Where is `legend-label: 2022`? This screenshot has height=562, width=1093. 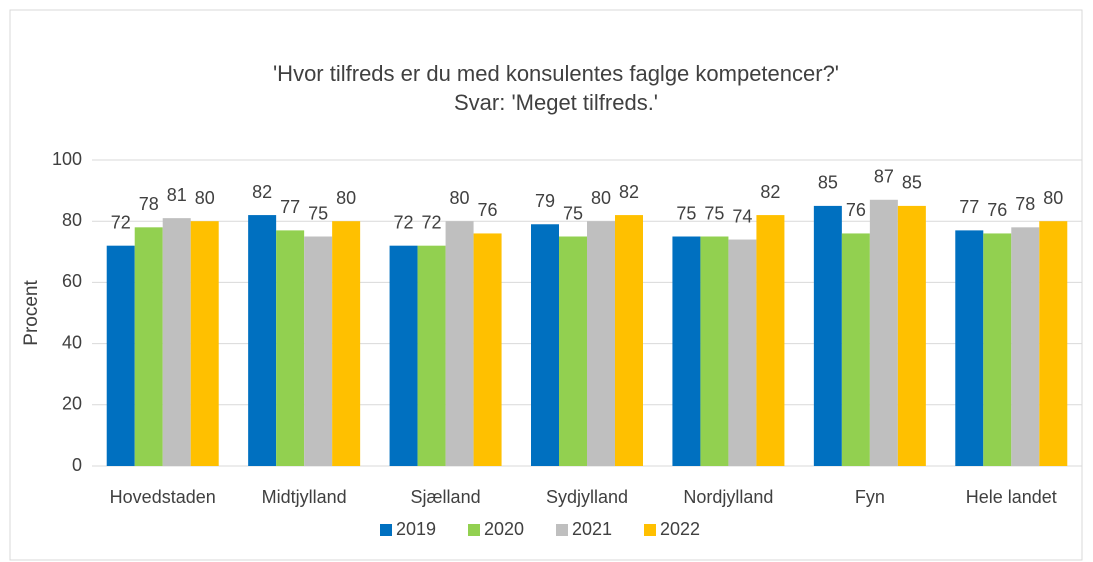
legend-label: 2022 is located at coordinates (680, 529).